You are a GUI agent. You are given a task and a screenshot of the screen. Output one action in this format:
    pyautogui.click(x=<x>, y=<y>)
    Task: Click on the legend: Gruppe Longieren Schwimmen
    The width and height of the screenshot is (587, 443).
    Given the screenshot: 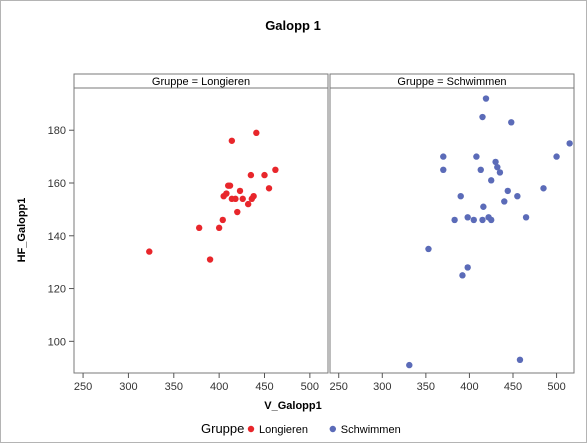 What is the action you would take?
    pyautogui.click(x=301, y=428)
    